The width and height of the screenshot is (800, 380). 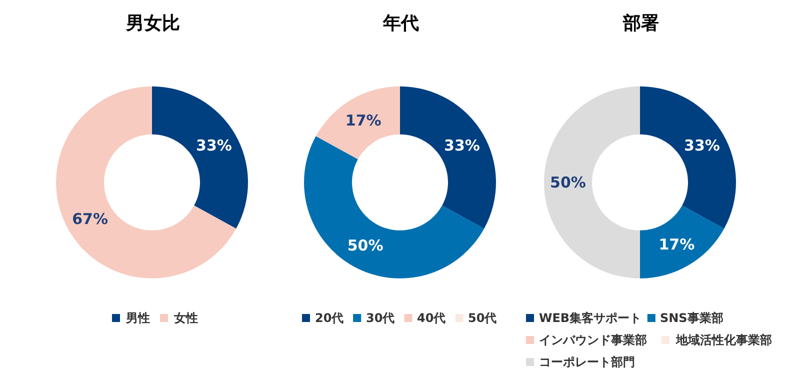 What do you see at coordinates (692, 318) in the screenshot?
I see `legend-label: SNS事業部` at bounding box center [692, 318].